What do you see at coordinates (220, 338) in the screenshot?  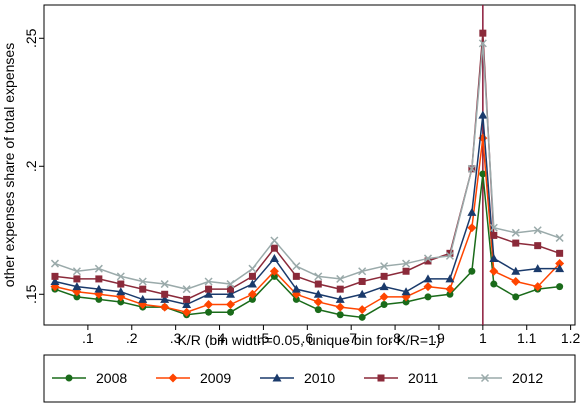 I see `x-tick-label: .4` at bounding box center [220, 338].